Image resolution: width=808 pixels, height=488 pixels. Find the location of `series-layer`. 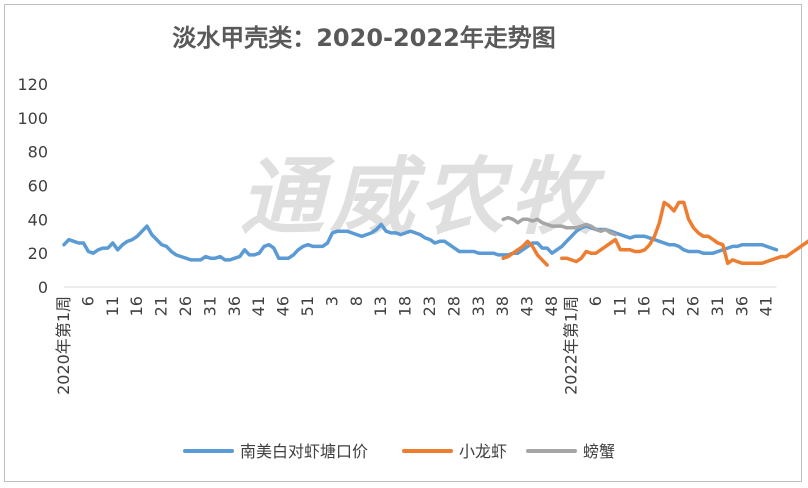

series-layer is located at coordinates (435, 233).